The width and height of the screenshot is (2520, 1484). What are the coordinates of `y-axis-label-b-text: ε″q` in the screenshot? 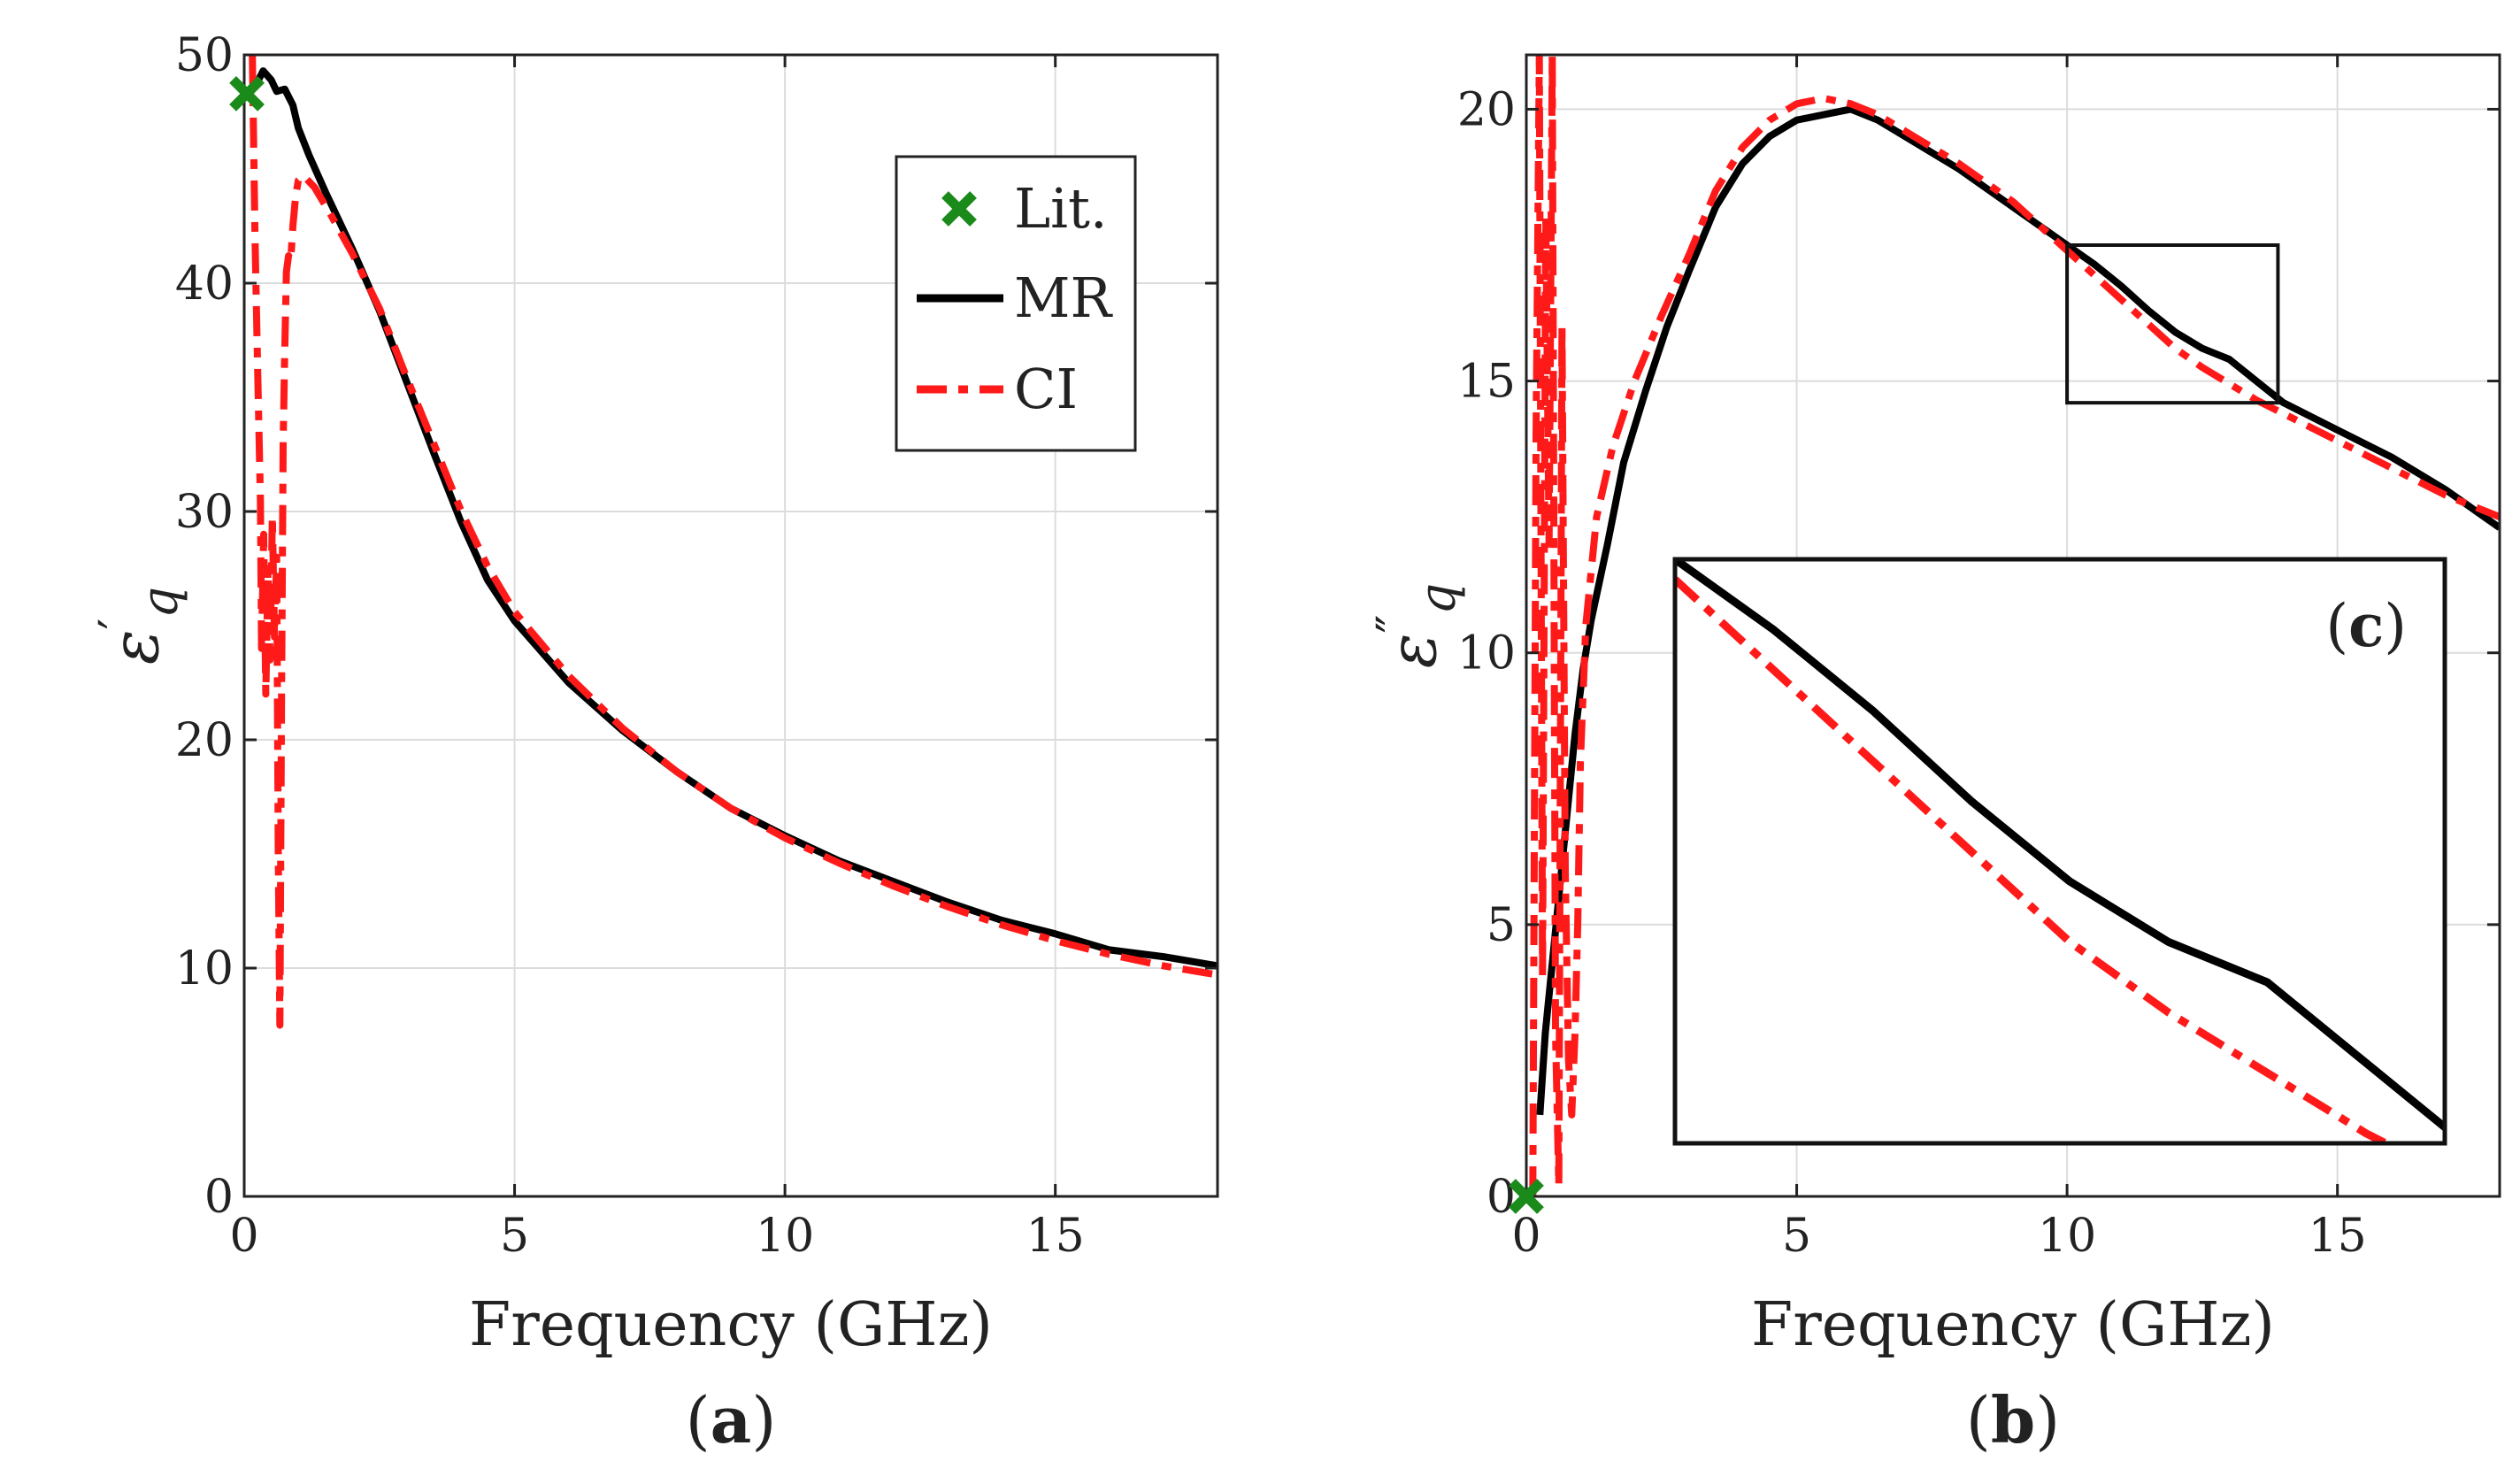 It's located at (1417, 626).